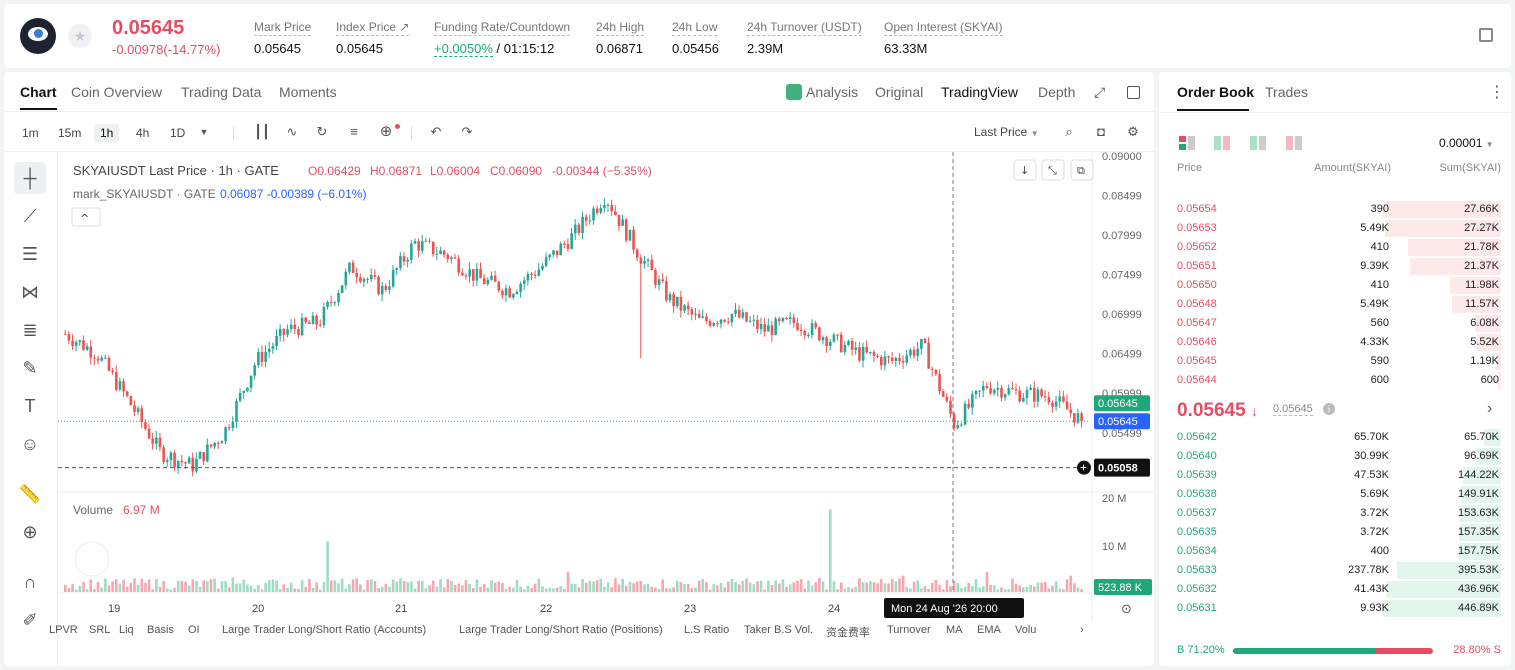  Describe the element at coordinates (1335, 285) in the screenshot. I see `ask-row: 0.05650 410 11.98K` at that location.